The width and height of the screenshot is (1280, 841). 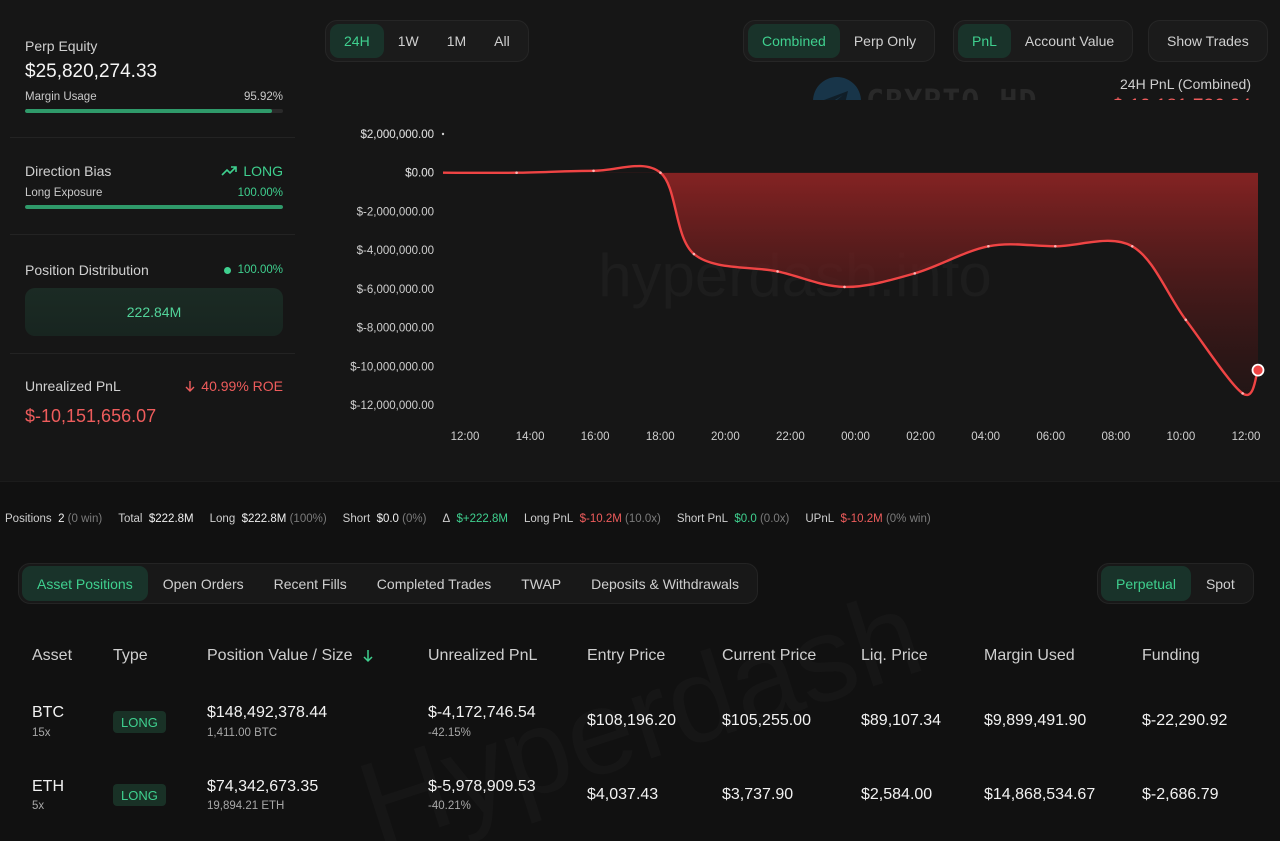 I want to click on range-tab-1m: 1M, so click(x=456, y=41).